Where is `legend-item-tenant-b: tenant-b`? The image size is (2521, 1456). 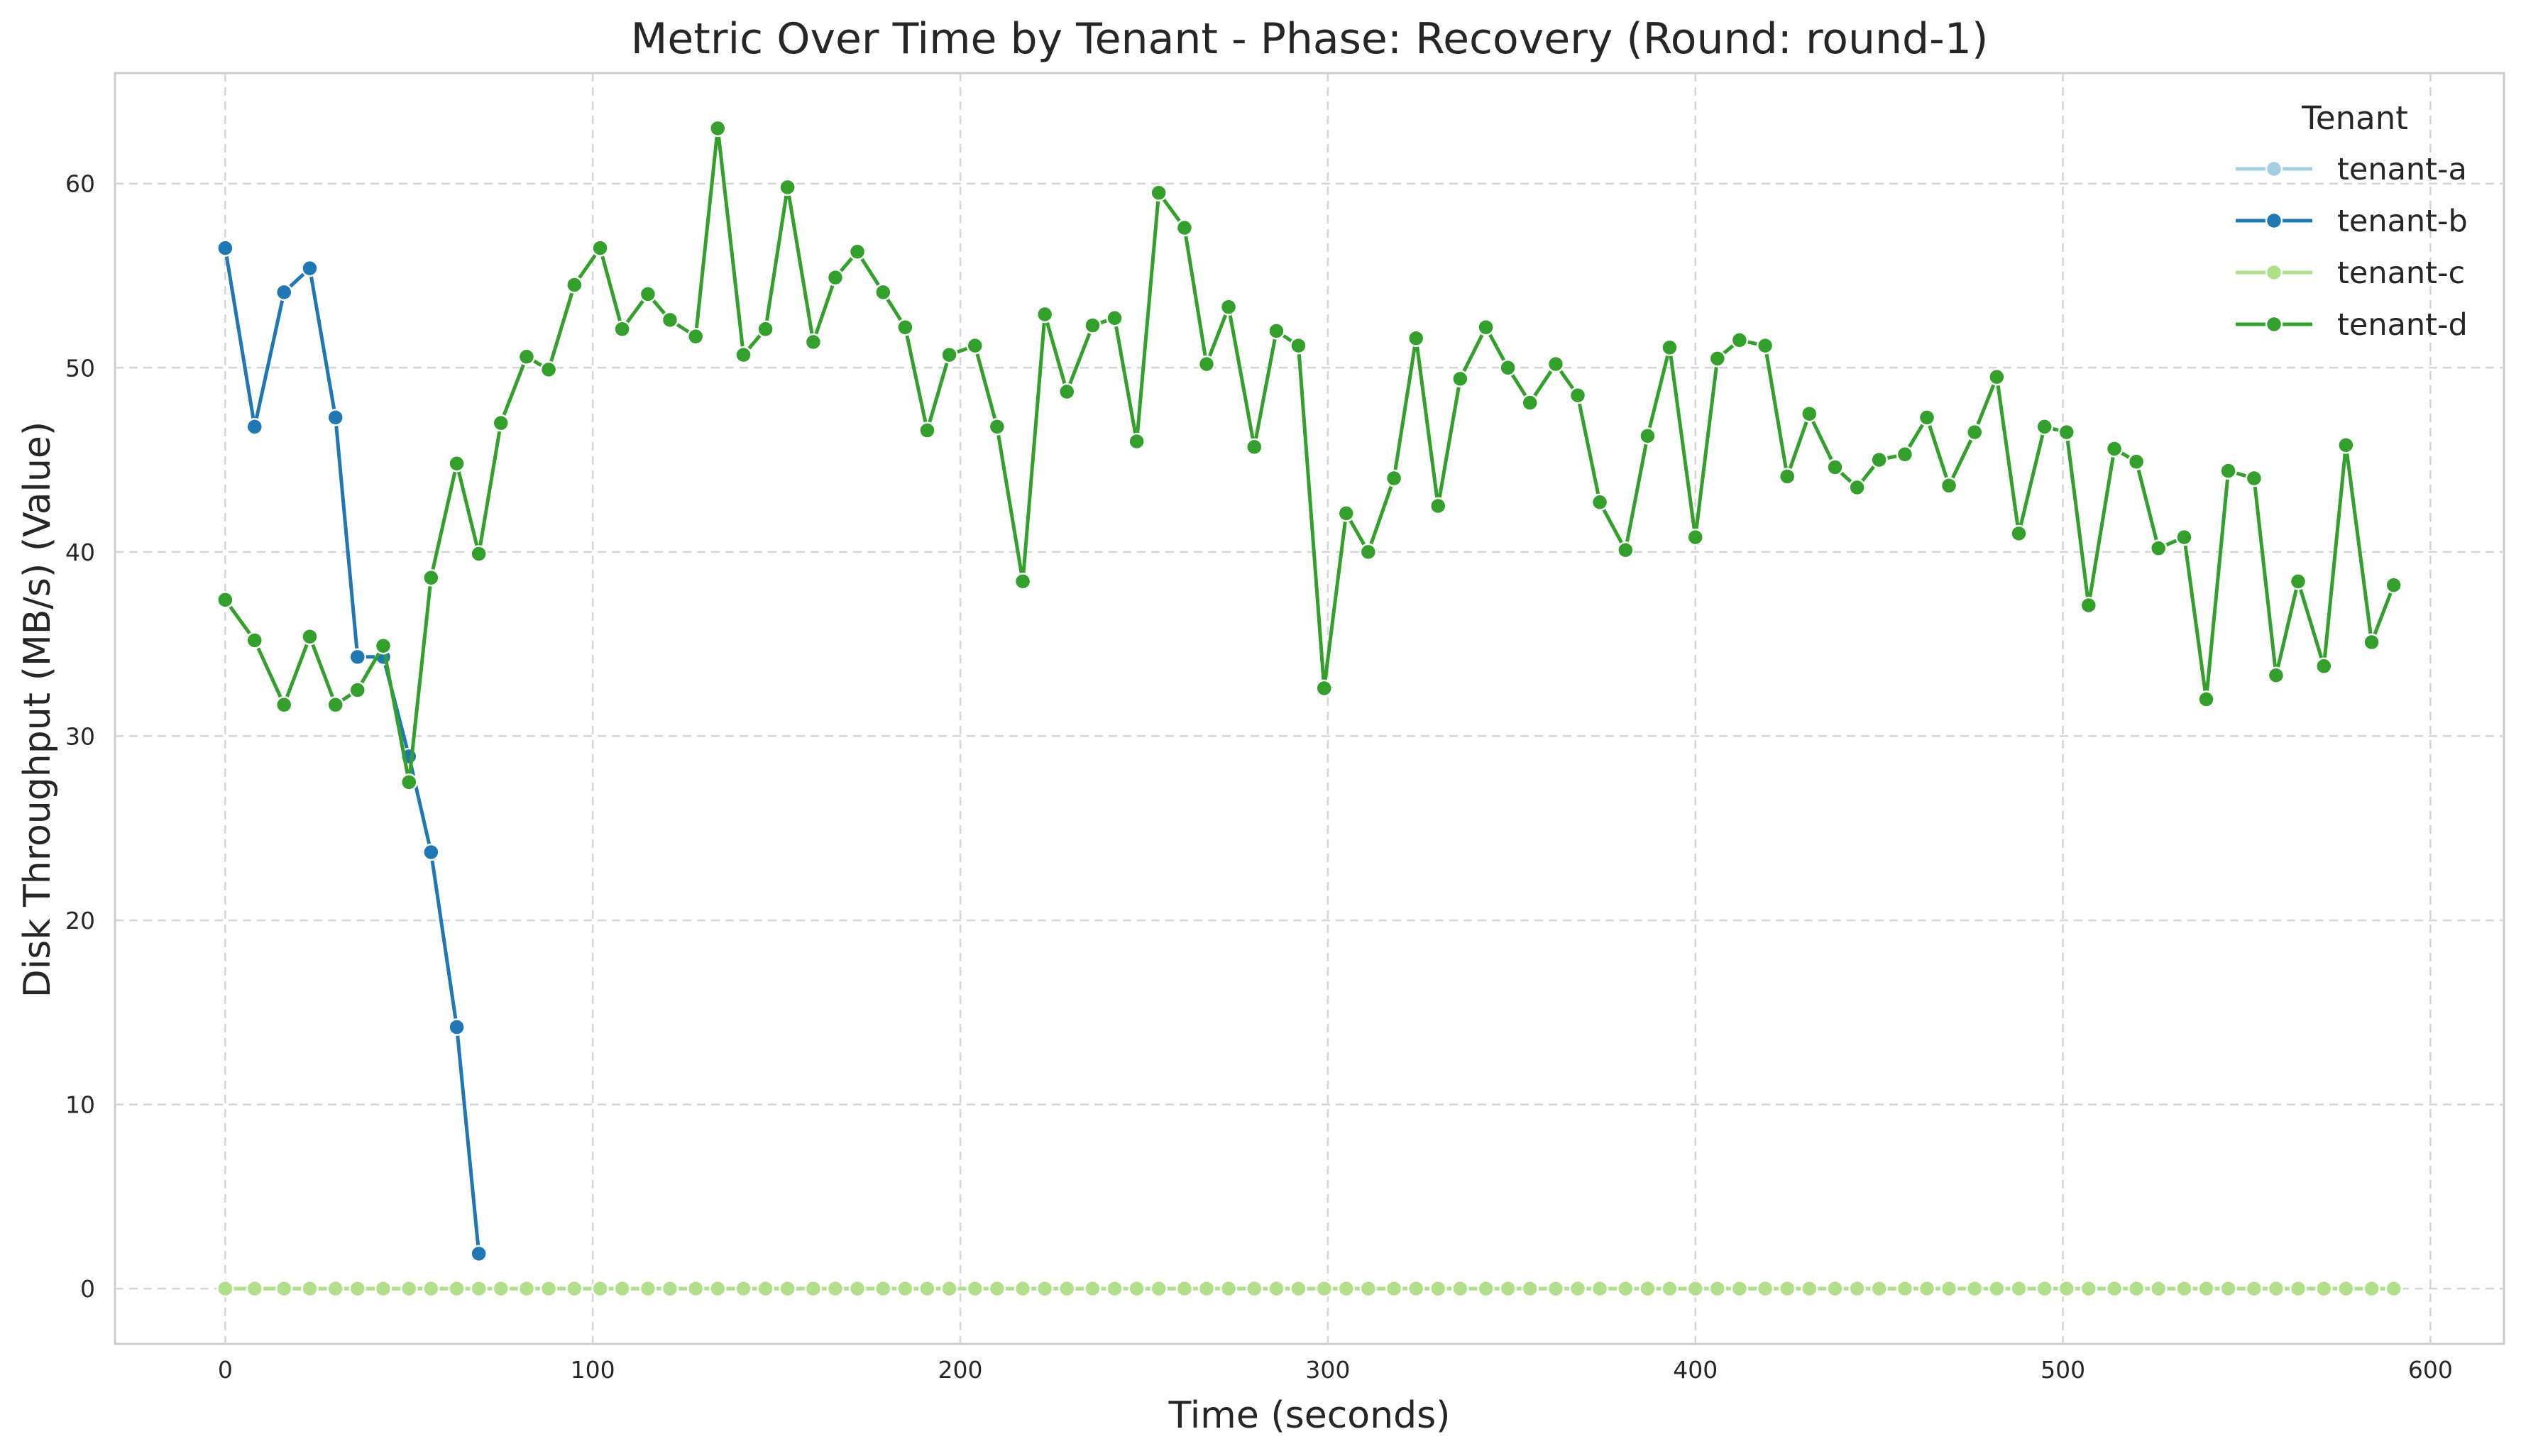
legend-item-tenant-b: tenant-b is located at coordinates (2352, 222).